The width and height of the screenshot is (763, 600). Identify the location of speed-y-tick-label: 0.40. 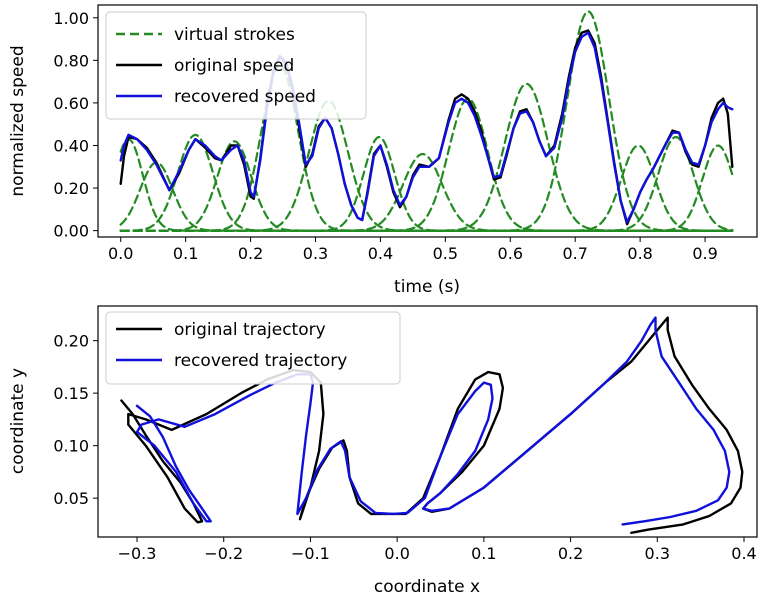
(71, 145).